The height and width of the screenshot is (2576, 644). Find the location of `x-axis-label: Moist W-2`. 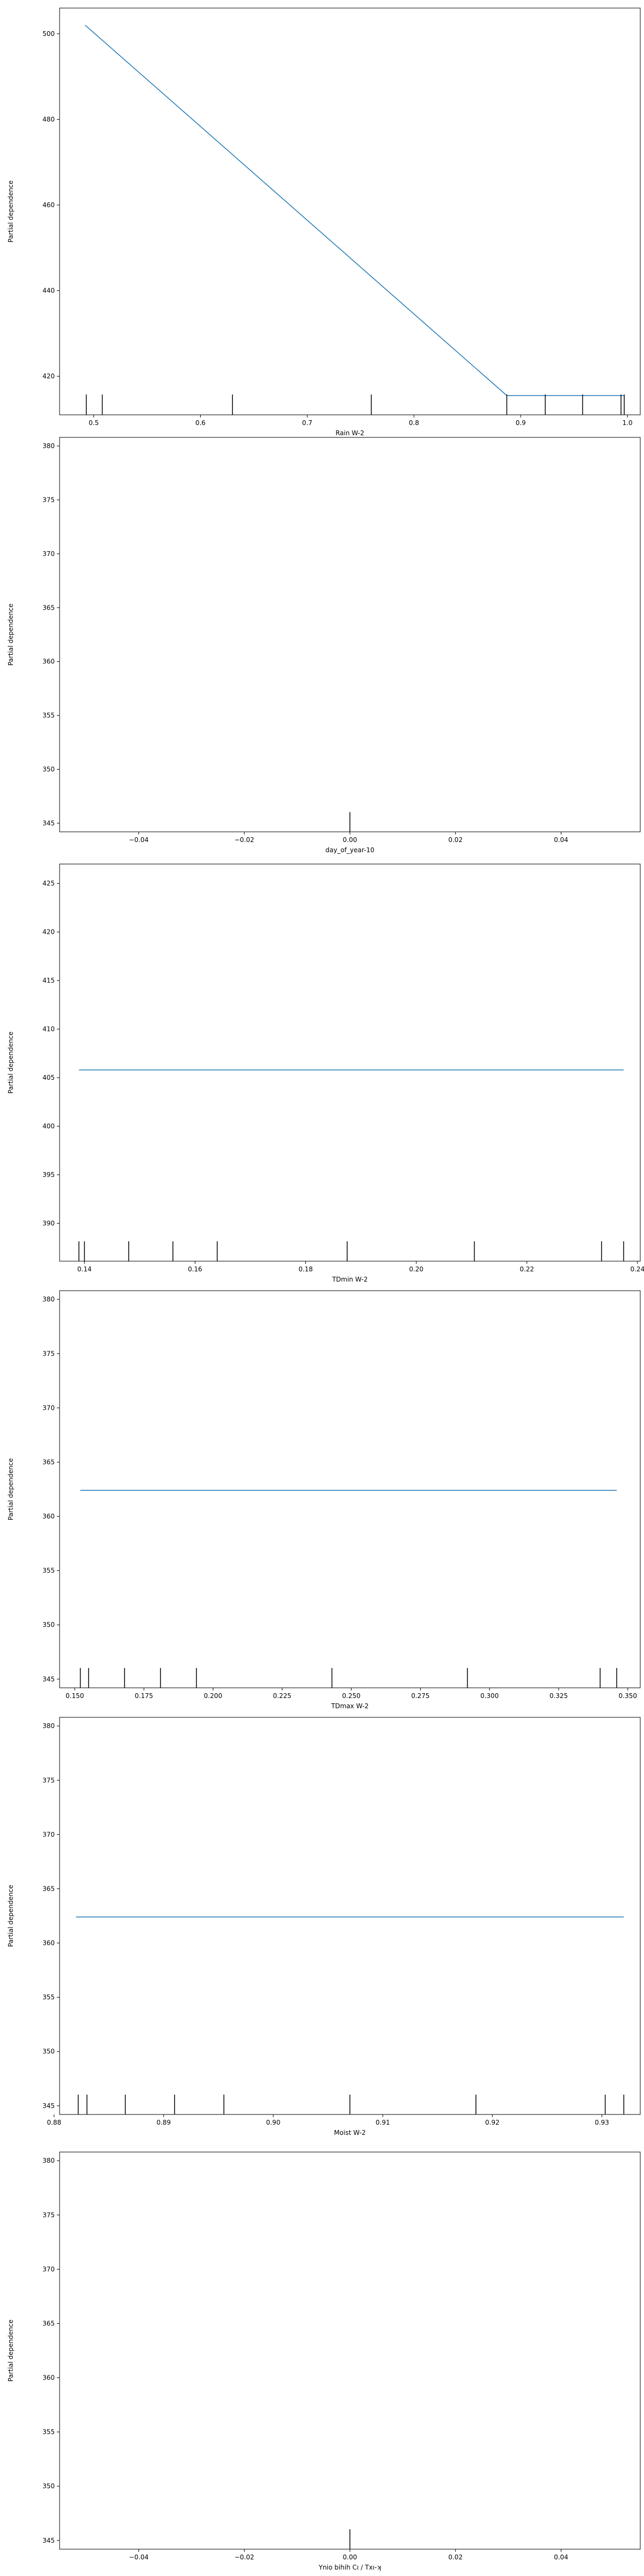

x-axis-label: Moist W-2 is located at coordinates (349, 2132).